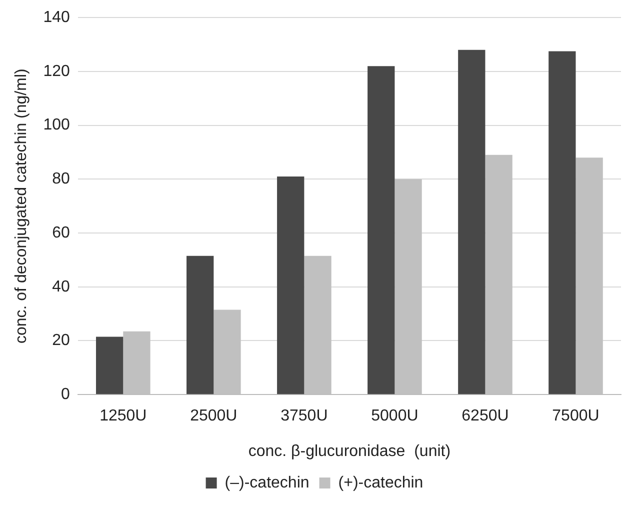 This screenshot has height=505, width=641. What do you see at coordinates (123, 416) in the screenshot?
I see `x-tick-label: 1250U` at bounding box center [123, 416].